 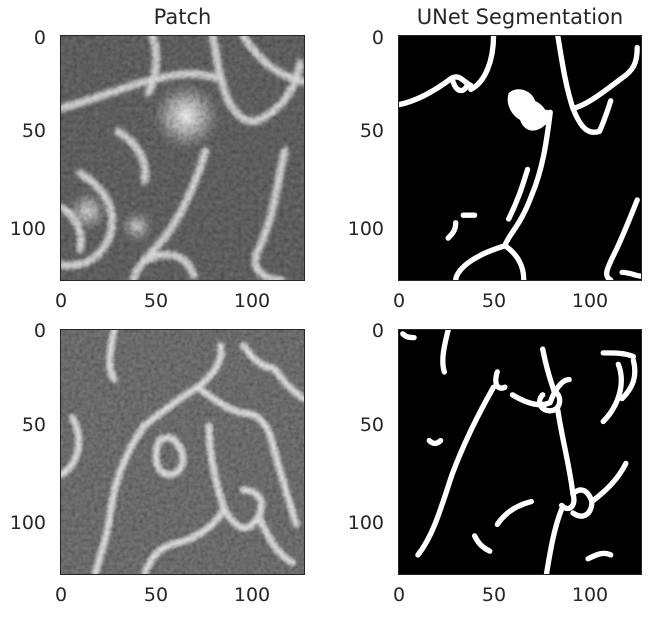 I want to click on patch-title: Patch, so click(x=182, y=17).